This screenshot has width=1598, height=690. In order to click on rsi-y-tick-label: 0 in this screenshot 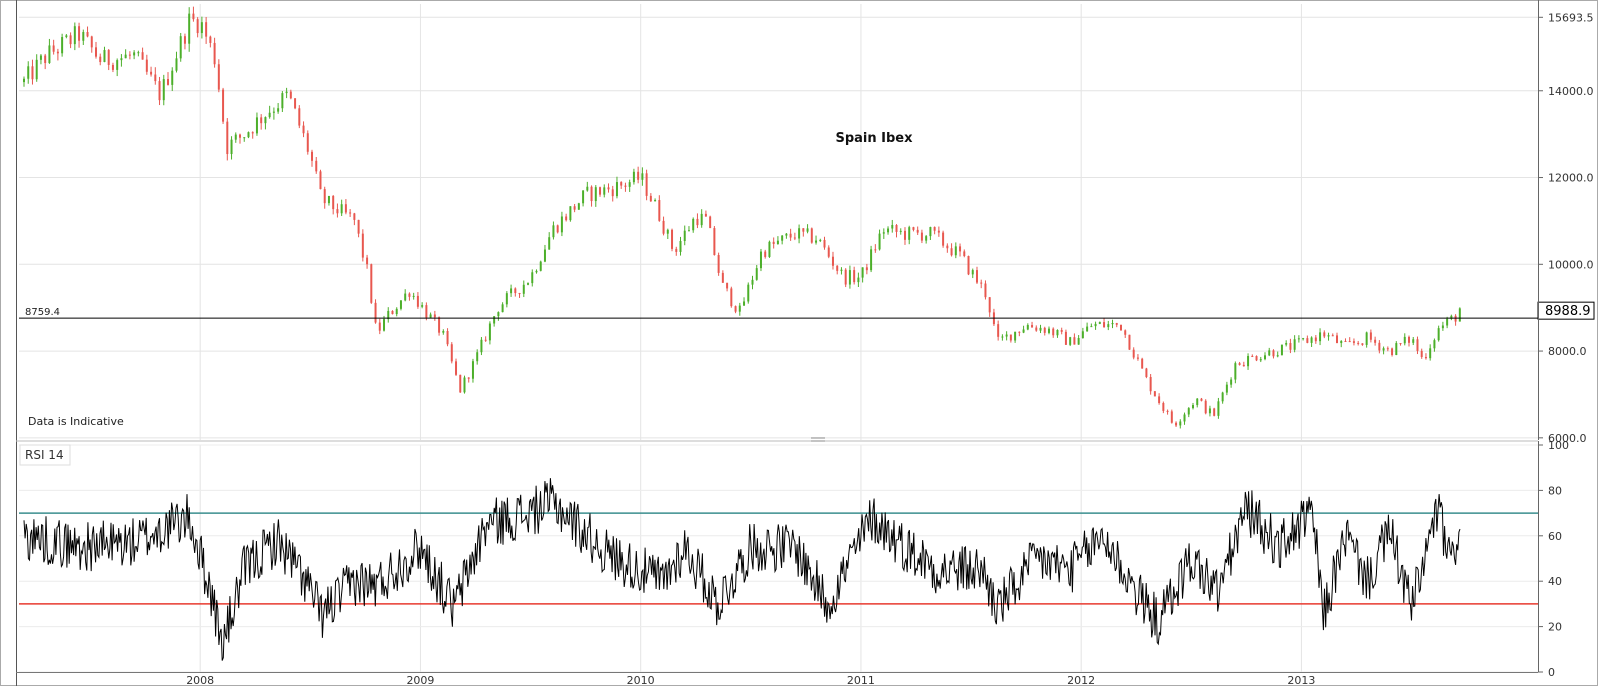, I will do `click(1551, 672)`.